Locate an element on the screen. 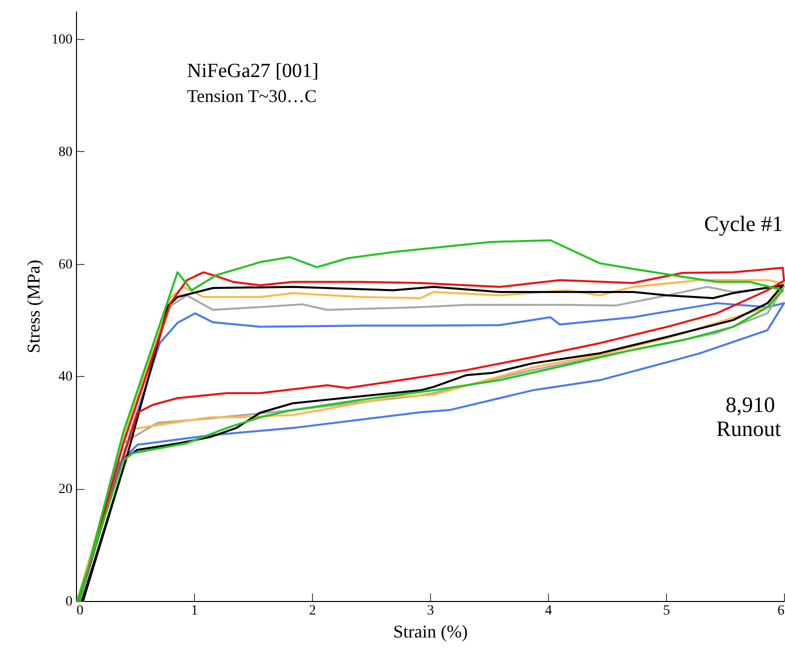  x-tick-label: 5 is located at coordinates (666, 611).